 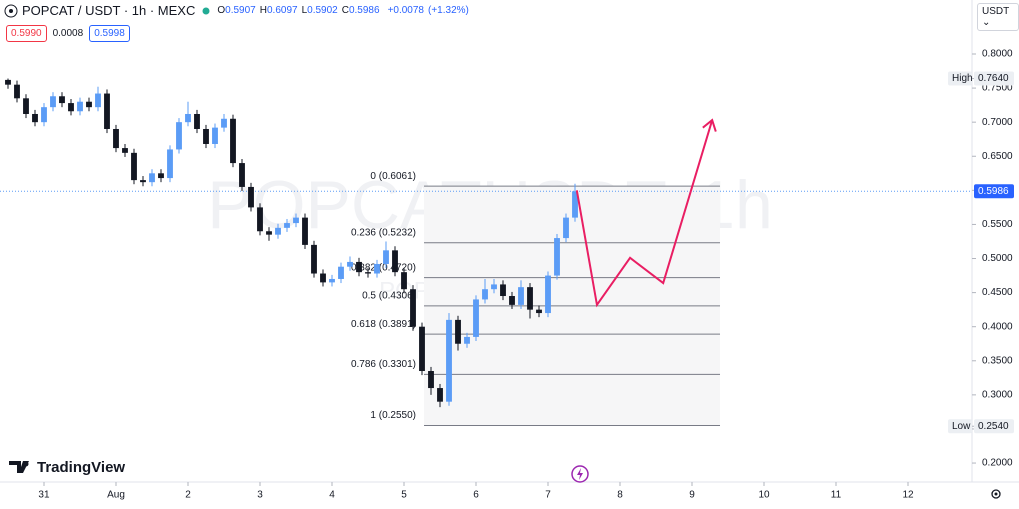 I want to click on x-tick-label: 5, so click(x=404, y=495).